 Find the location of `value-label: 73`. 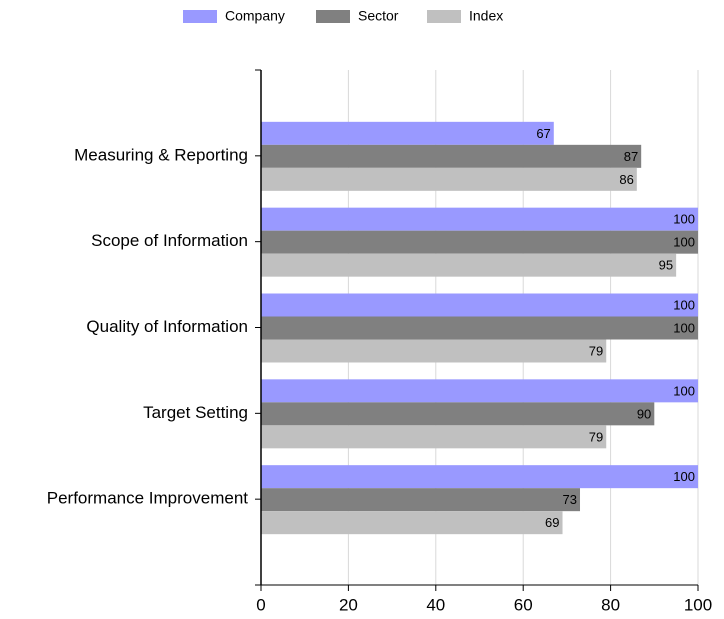

value-label: 73 is located at coordinates (570, 499).